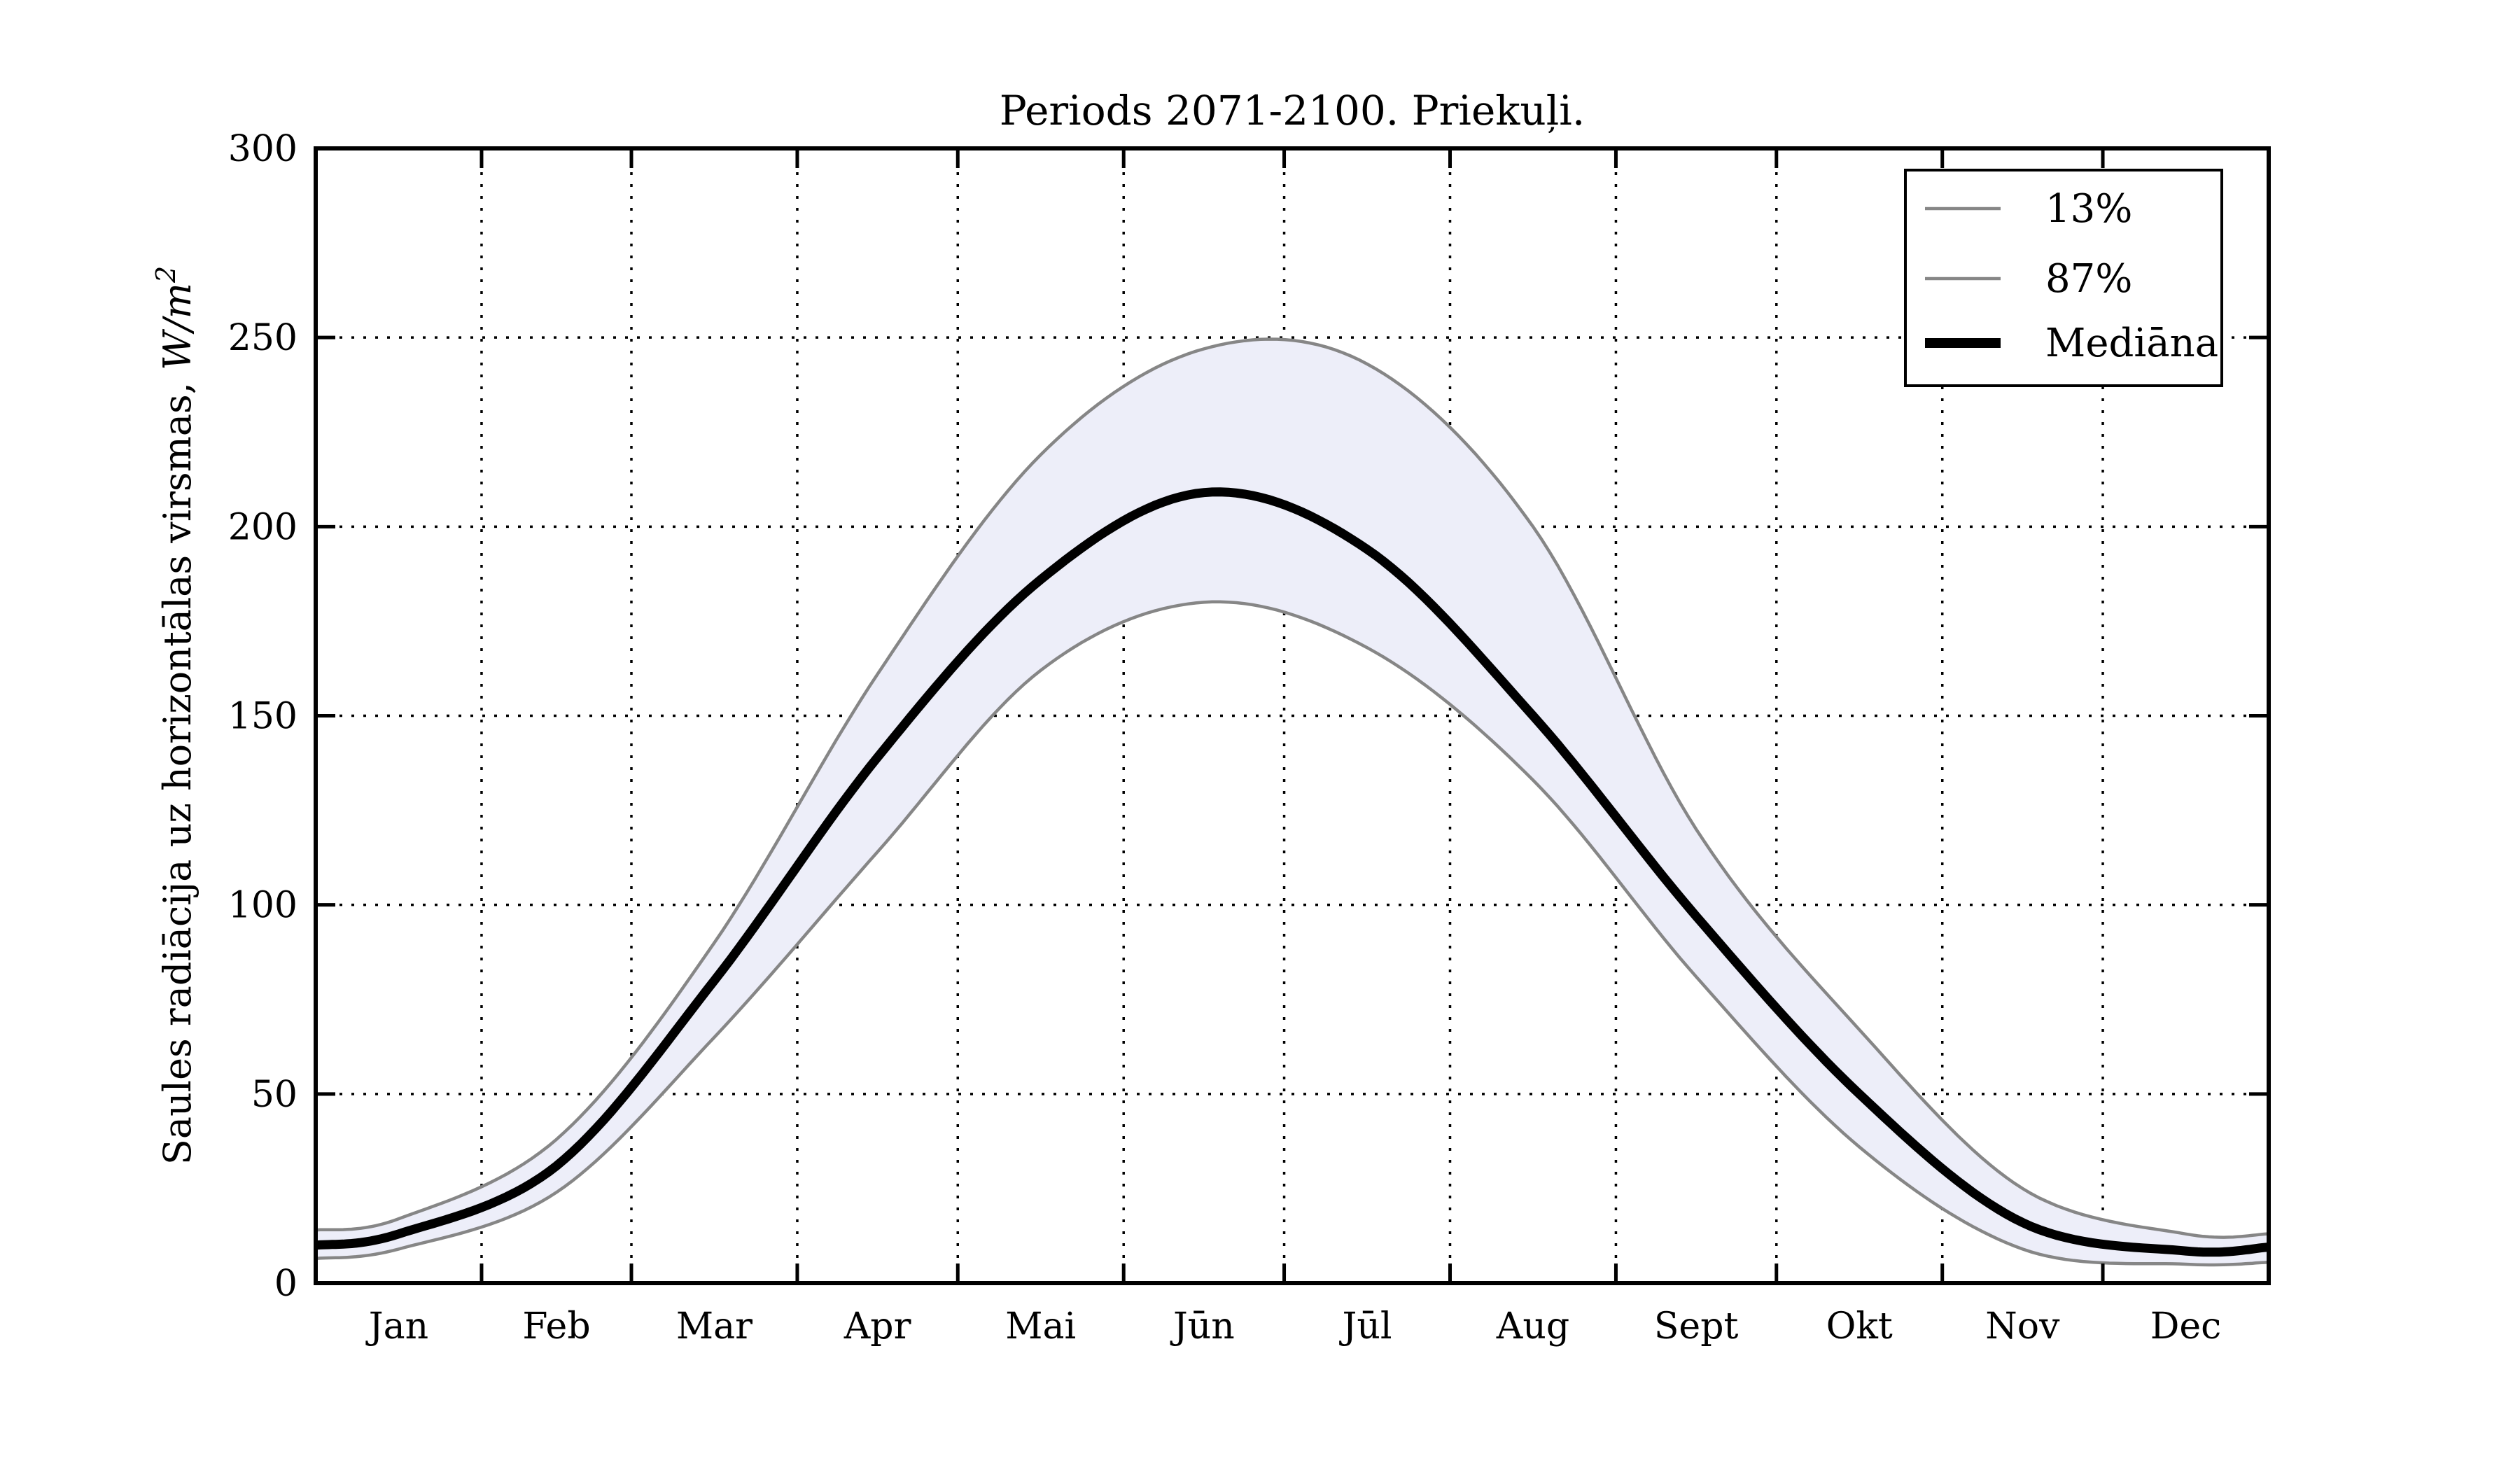 The image size is (2520, 1470). Describe the element at coordinates (263, 149) in the screenshot. I see `y-tick-label: 300` at that location.